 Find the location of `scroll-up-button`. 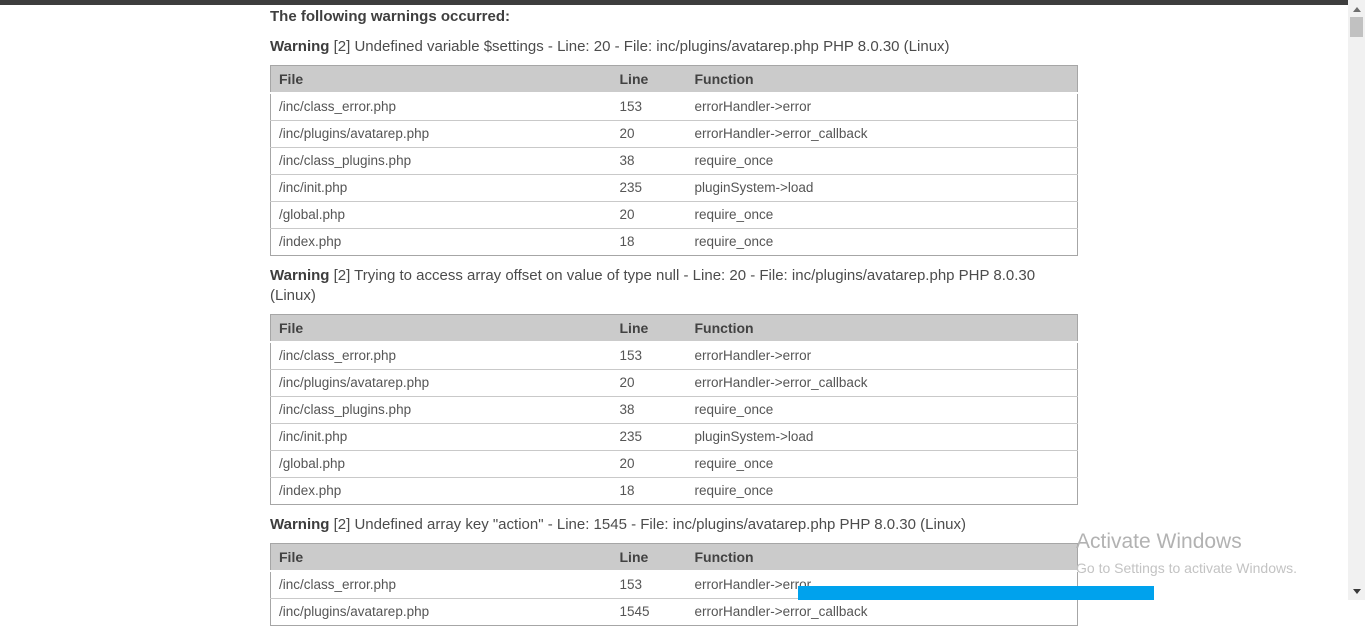

scroll-up-button is located at coordinates (1356, 9).